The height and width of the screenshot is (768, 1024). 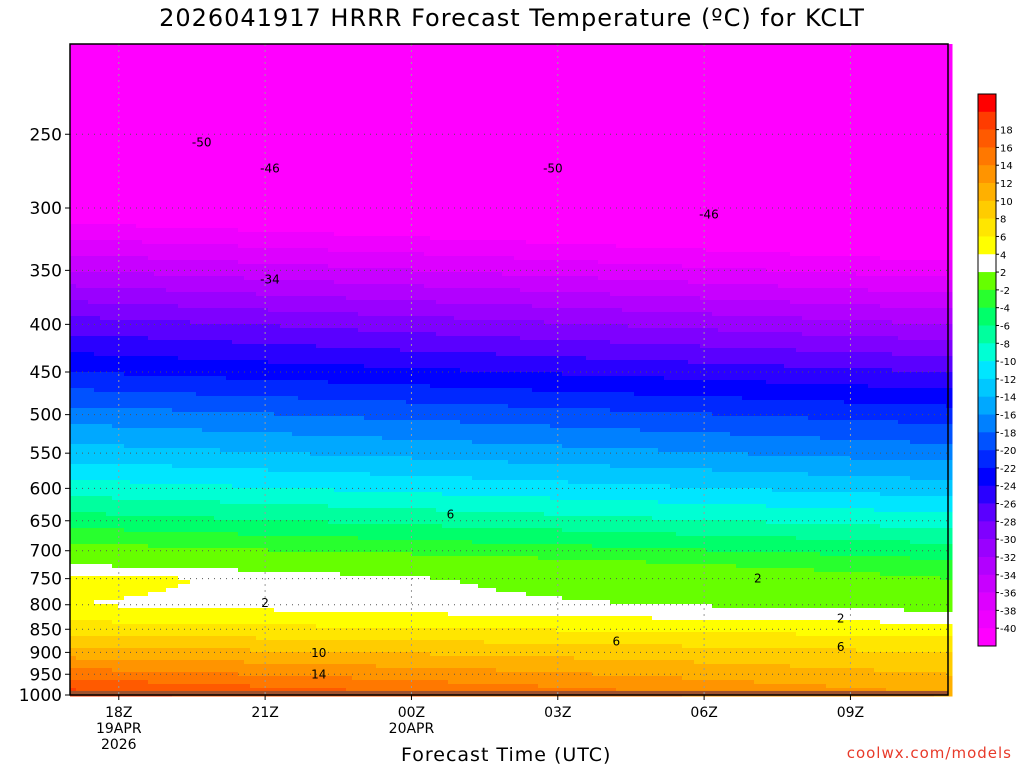 I want to click on x-tick-label: 09Z, so click(x=850, y=713).